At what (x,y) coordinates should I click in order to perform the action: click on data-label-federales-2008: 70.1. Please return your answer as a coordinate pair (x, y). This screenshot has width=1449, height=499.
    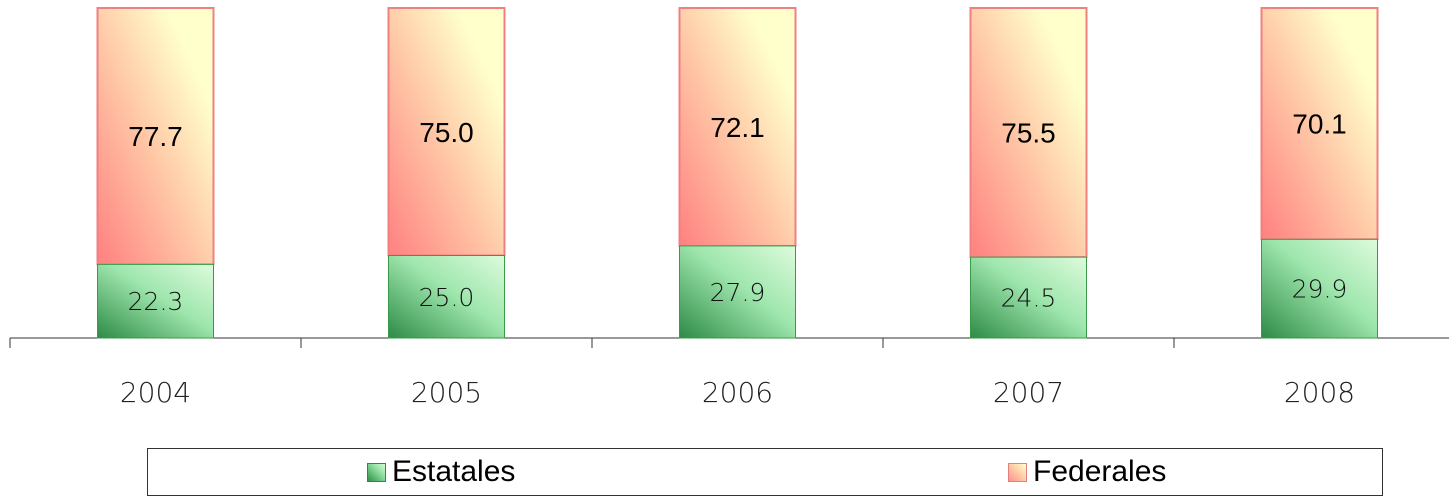
    Looking at the image, I should click on (1319, 124).